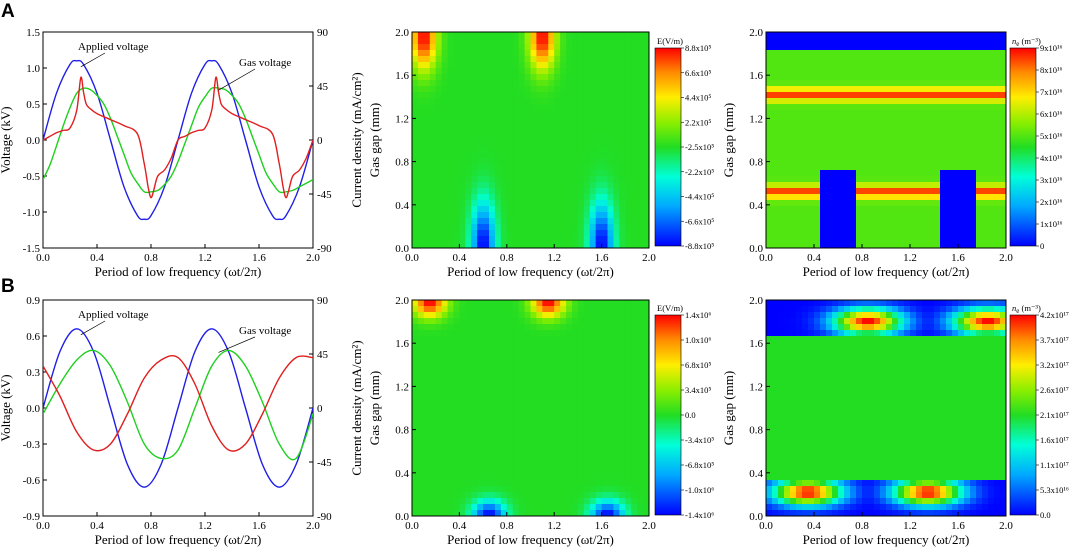  I want to click on y-tick-label: 0.0, so click(402, 249).